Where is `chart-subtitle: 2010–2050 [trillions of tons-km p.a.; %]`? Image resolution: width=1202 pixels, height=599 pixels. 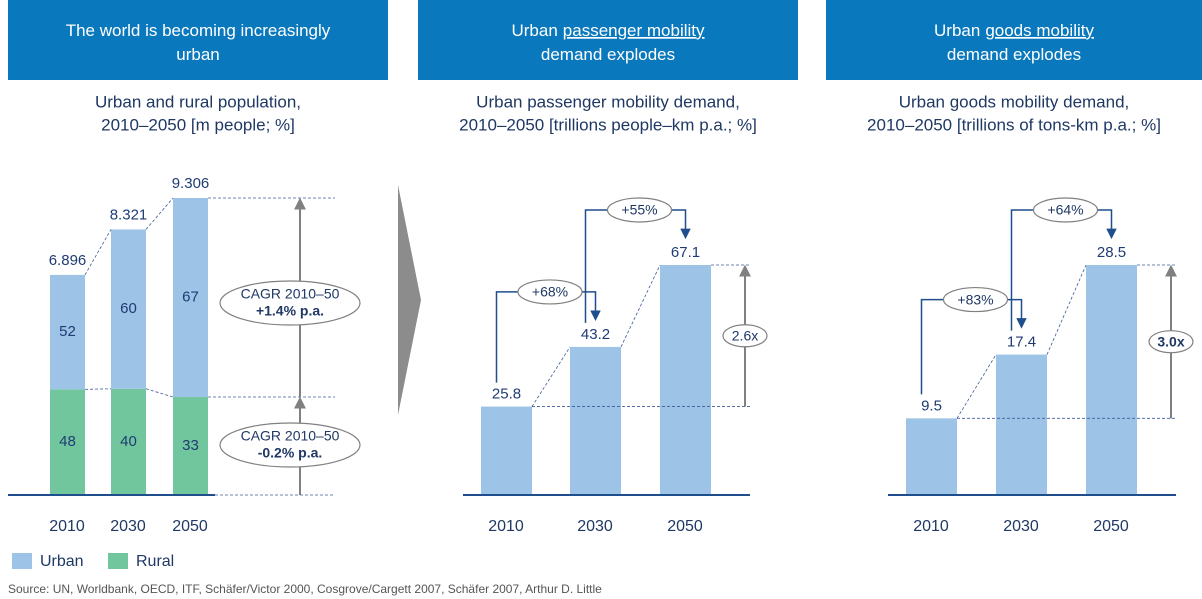
chart-subtitle: 2010–2050 [trillions of tons-km p.a.; %] is located at coordinates (1014, 124).